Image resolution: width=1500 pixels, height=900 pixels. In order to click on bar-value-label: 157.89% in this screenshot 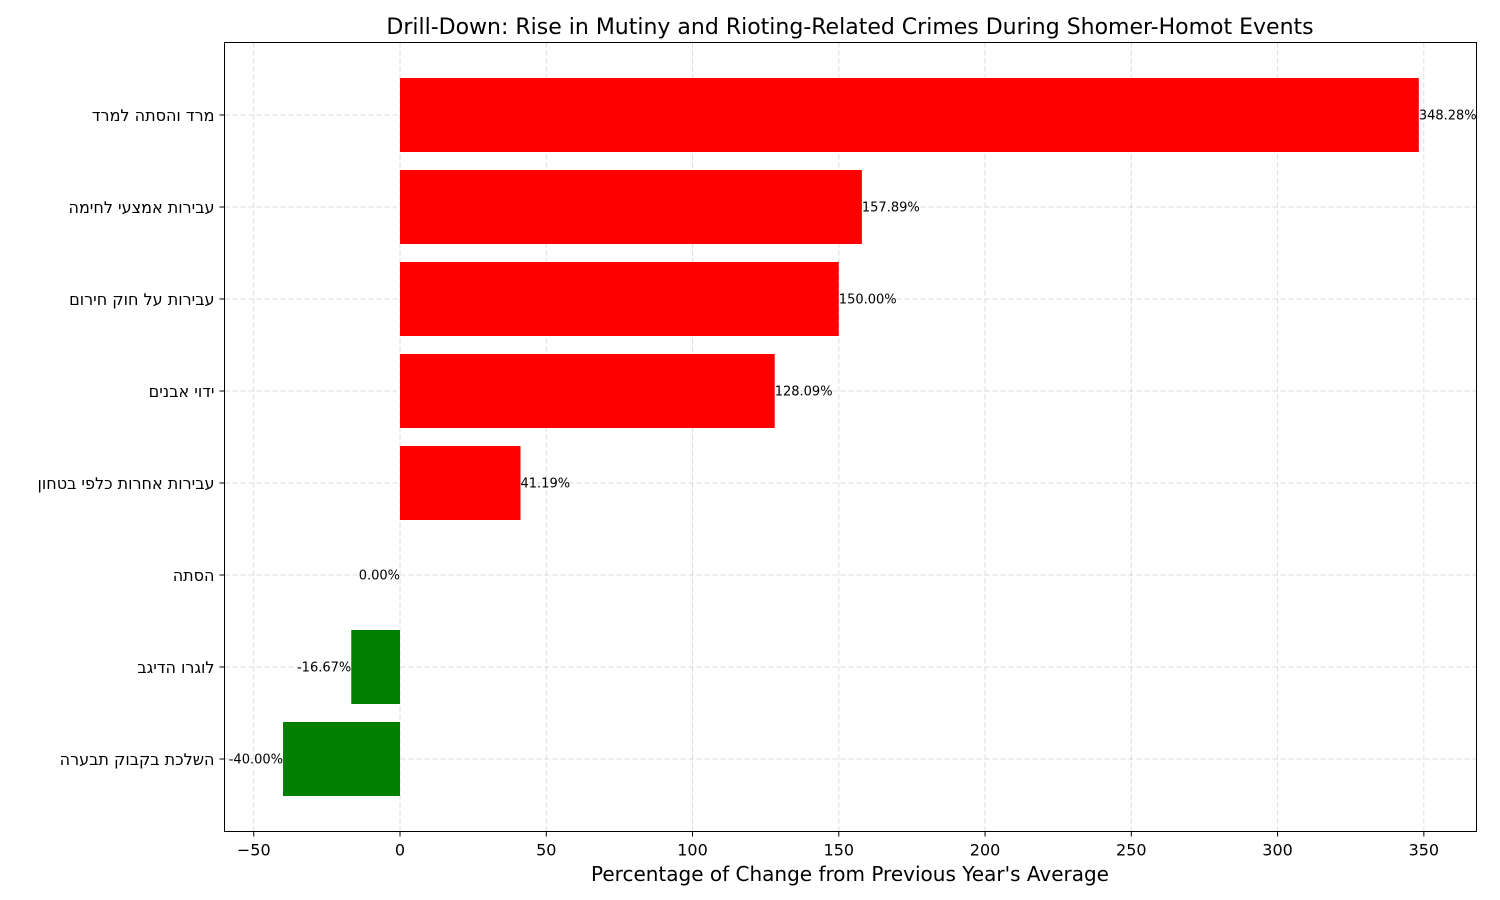, I will do `click(891, 208)`.